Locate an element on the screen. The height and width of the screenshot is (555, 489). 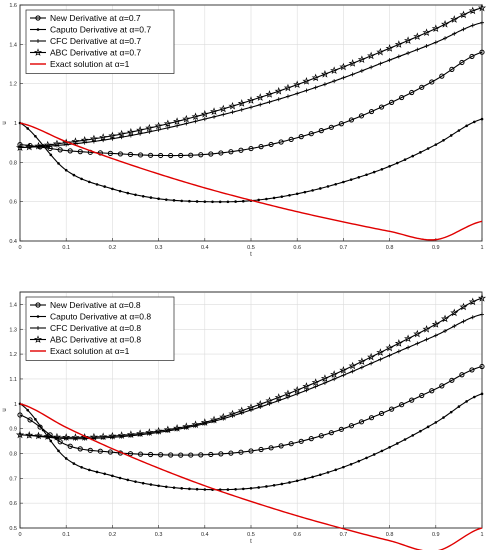
legend-label: Caputo Derivative at α=0.7 is located at coordinates (100, 30).